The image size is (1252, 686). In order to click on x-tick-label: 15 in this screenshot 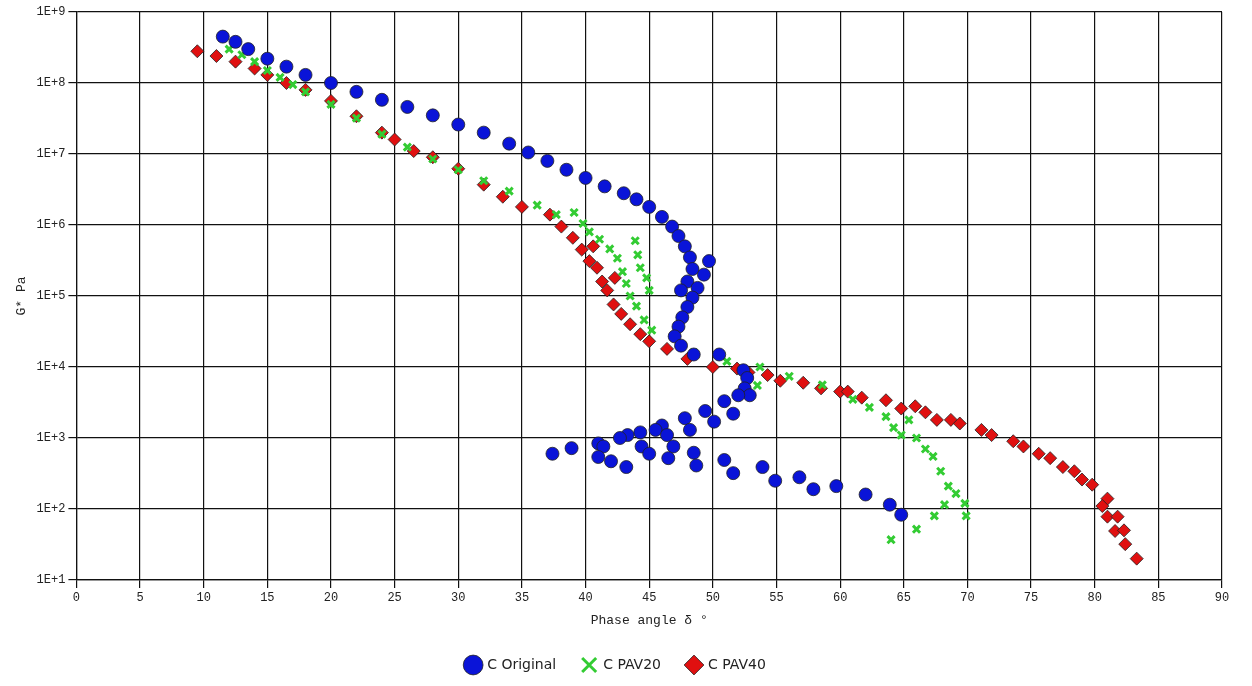, I will do `click(267, 598)`.